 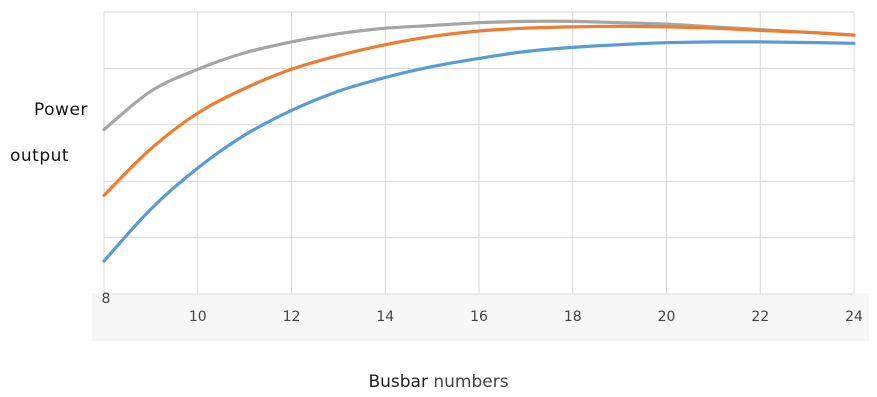 What do you see at coordinates (667, 317) in the screenshot?
I see `x-tick-label: 20` at bounding box center [667, 317].